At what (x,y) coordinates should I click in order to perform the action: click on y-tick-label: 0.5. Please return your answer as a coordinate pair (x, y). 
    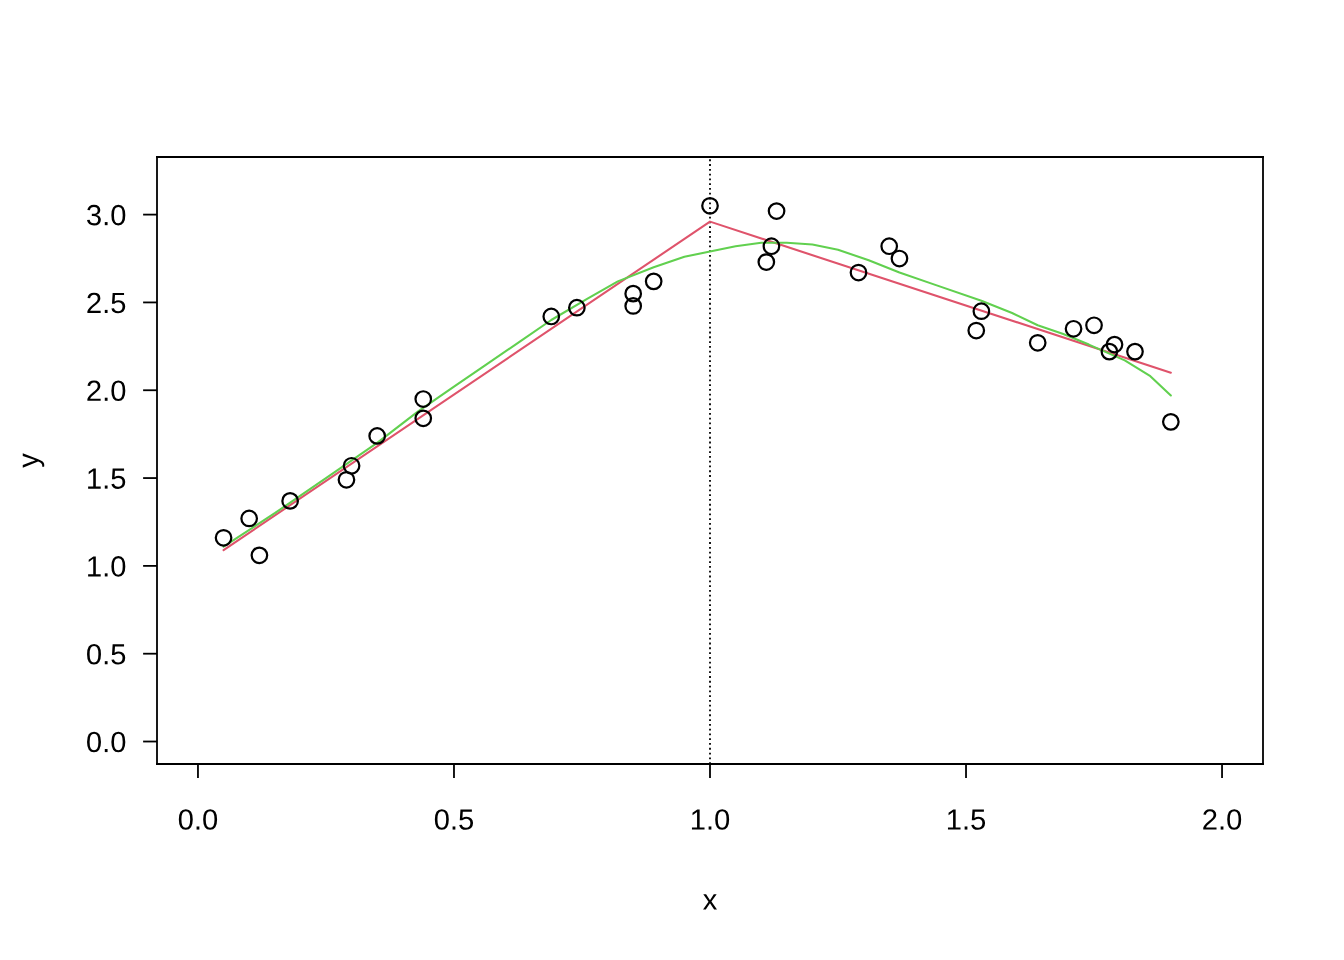
    Looking at the image, I should click on (106, 654).